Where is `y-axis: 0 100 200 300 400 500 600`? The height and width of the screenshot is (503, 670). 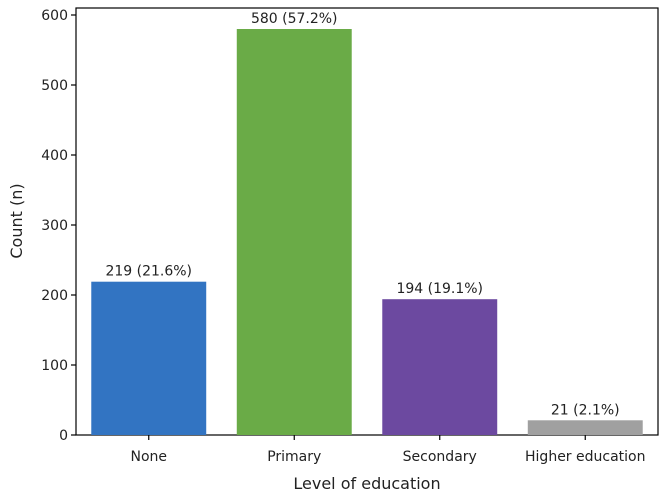
y-axis: 0 100 200 300 400 500 600 is located at coordinates (58, 226).